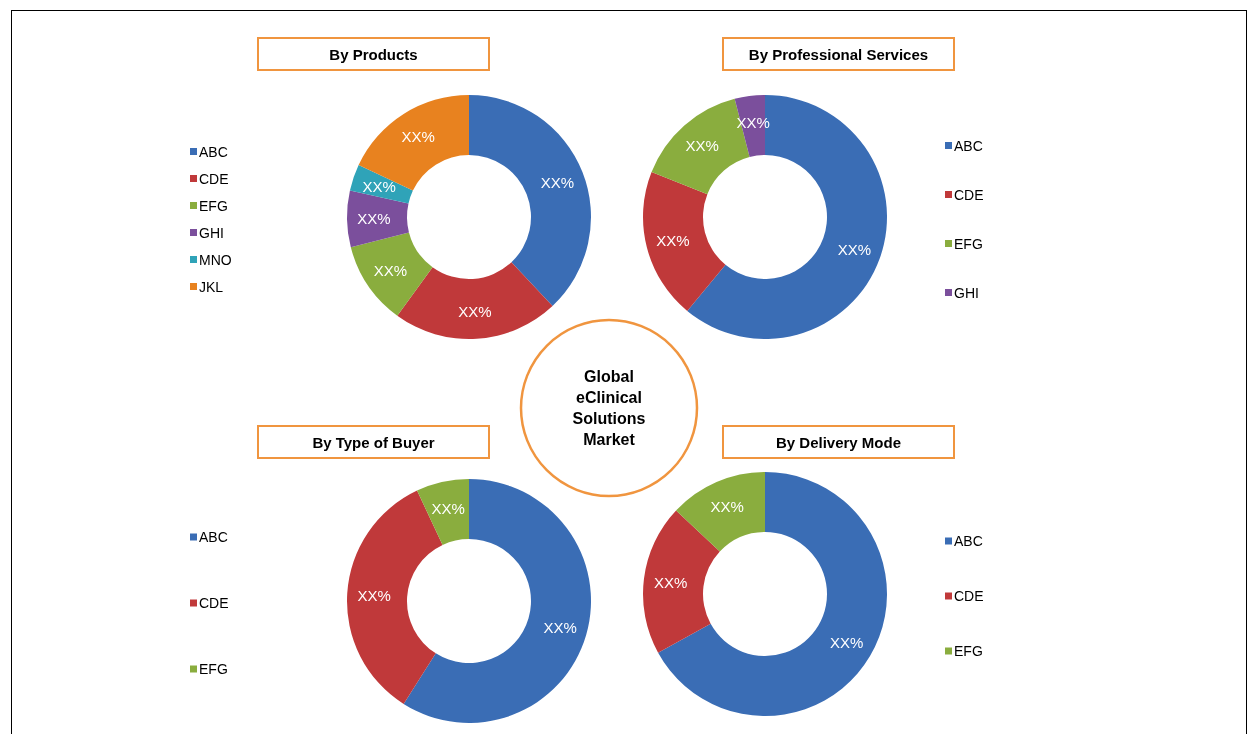 Image resolution: width=1249 pixels, height=734 pixels. What do you see at coordinates (838, 54) in the screenshot?
I see `chart-title: By Professional Services` at bounding box center [838, 54].